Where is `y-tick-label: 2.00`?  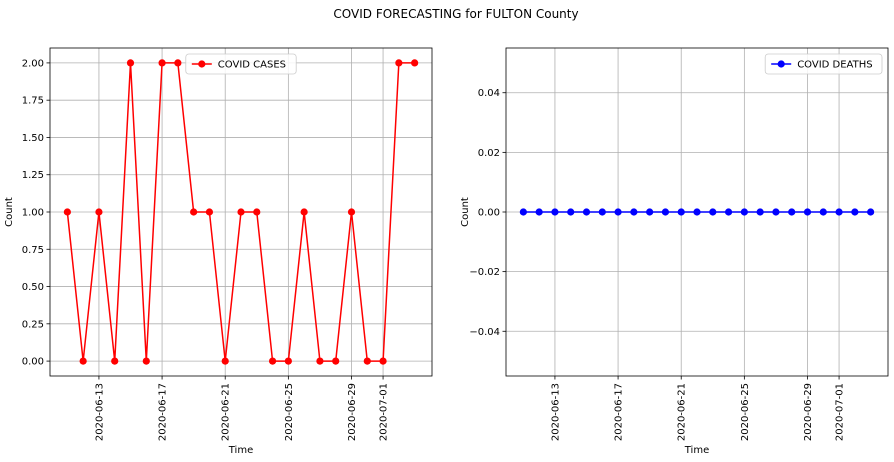 y-tick-label: 2.00 is located at coordinates (33, 63).